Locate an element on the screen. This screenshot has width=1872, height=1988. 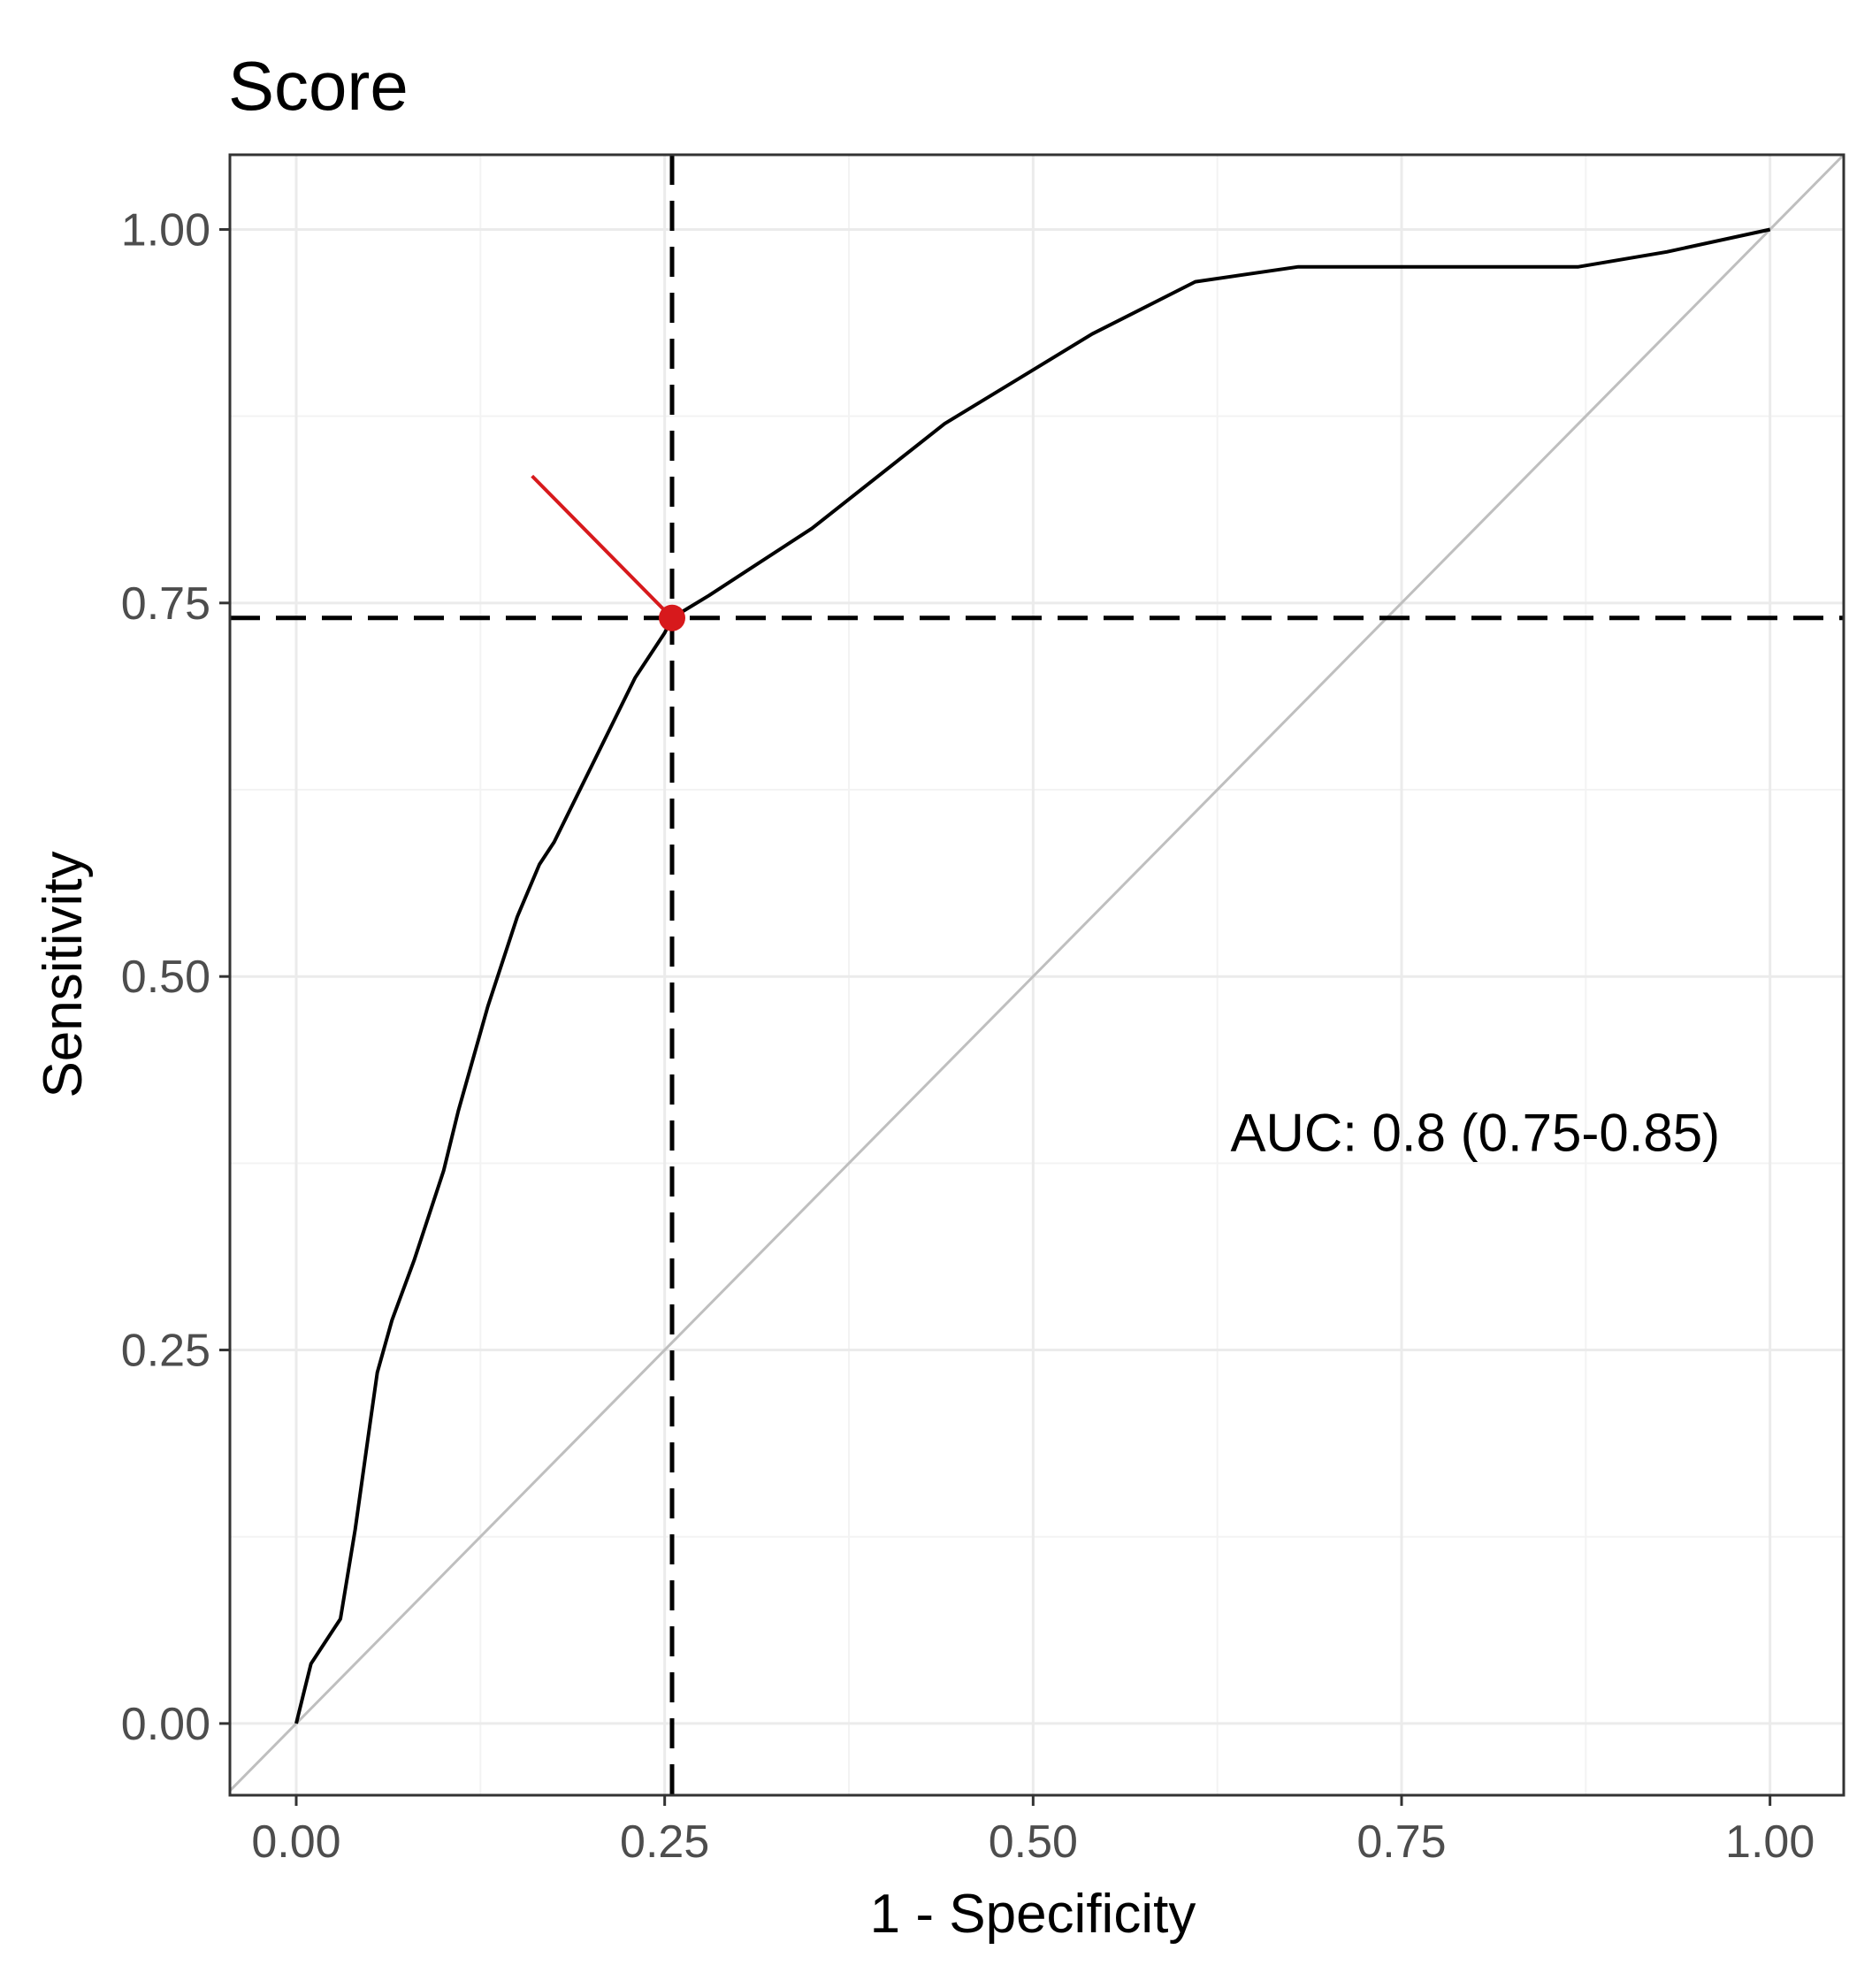
y-tick-label-3: 0.75 is located at coordinates (165, 604).